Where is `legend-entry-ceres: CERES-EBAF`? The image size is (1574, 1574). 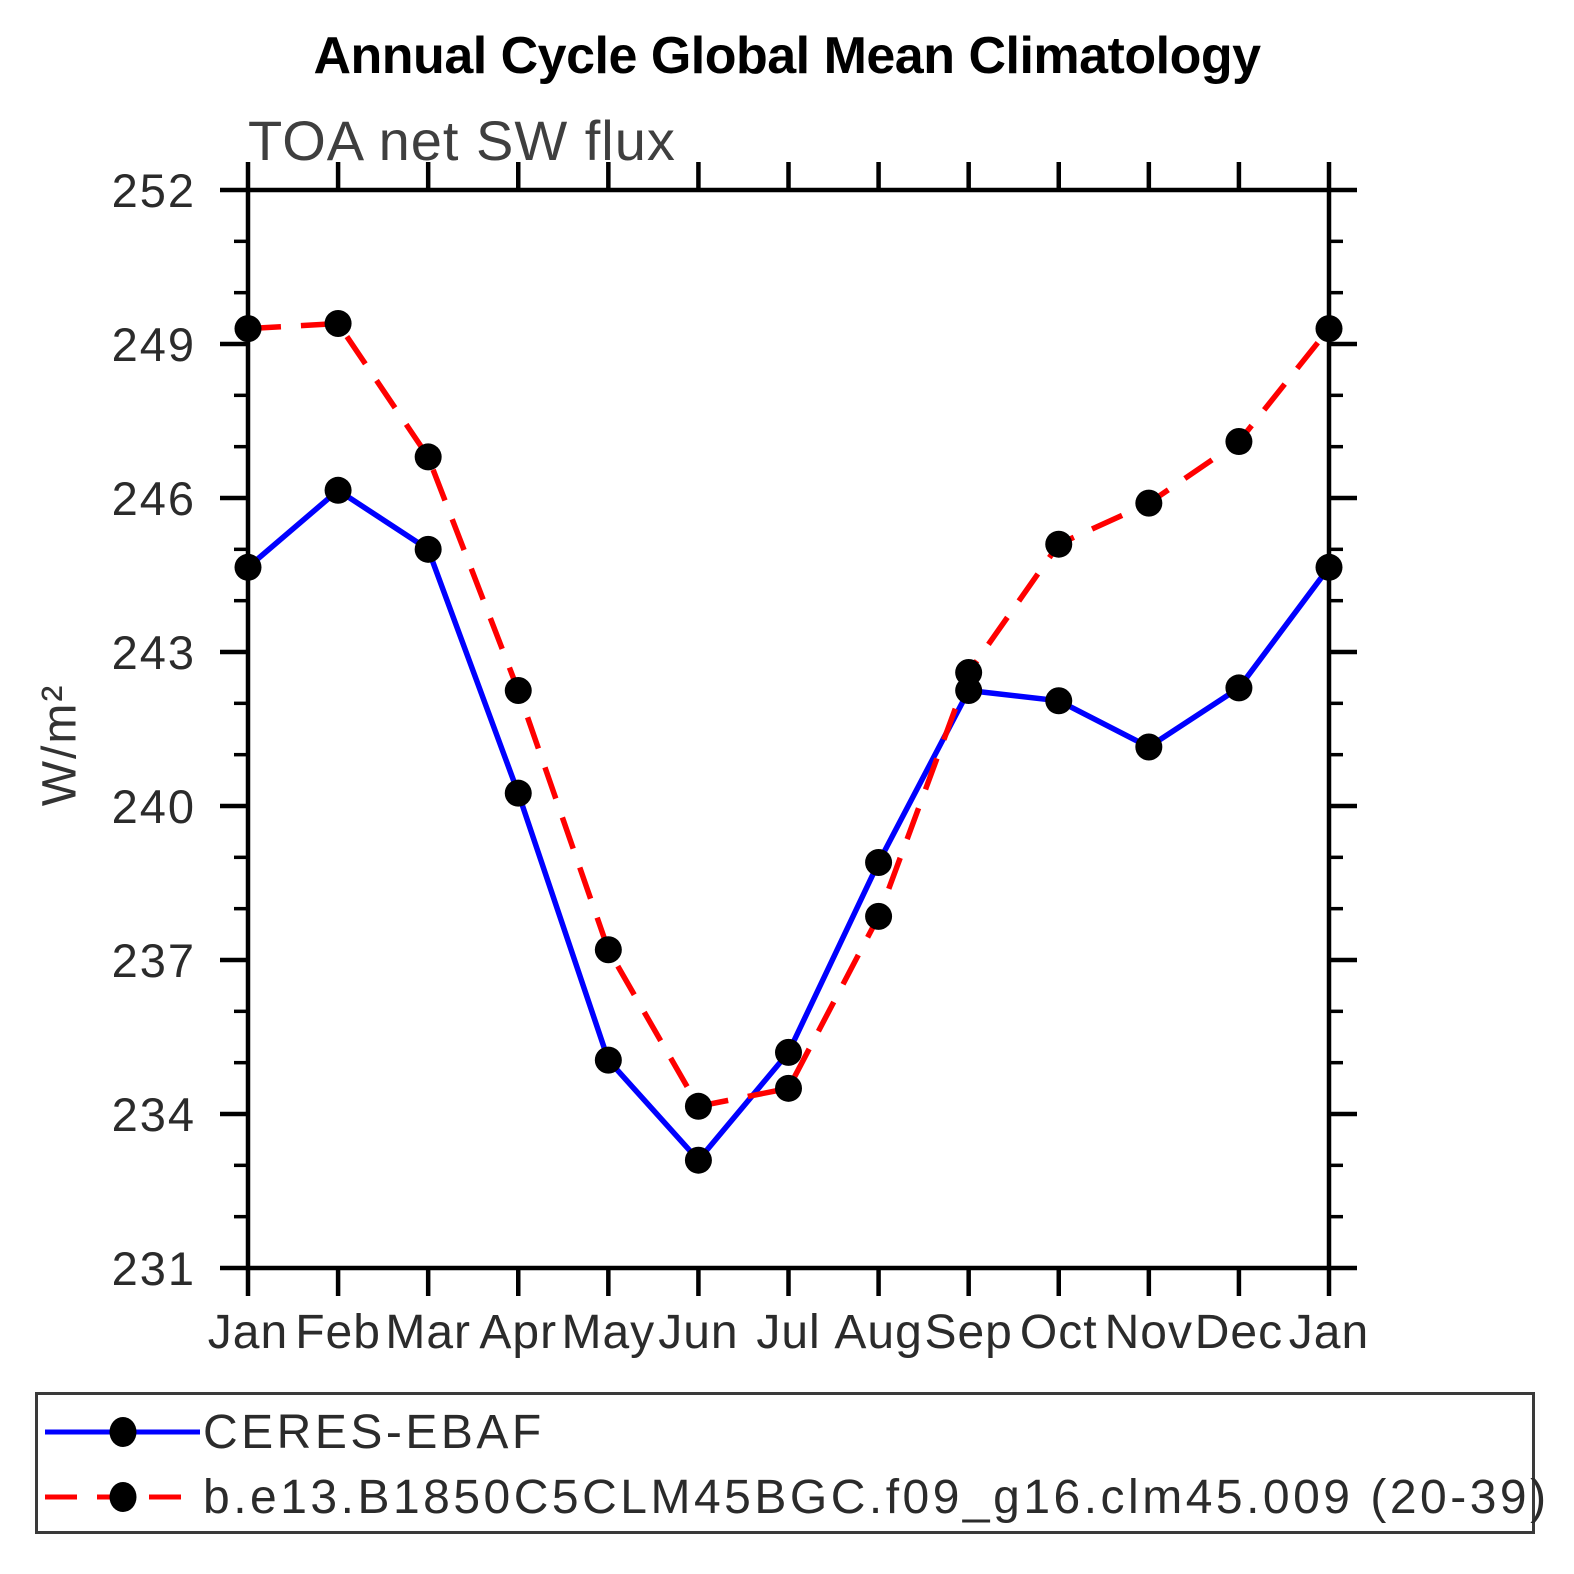
legend-entry-ceres: CERES-EBAF is located at coordinates (295, 1432).